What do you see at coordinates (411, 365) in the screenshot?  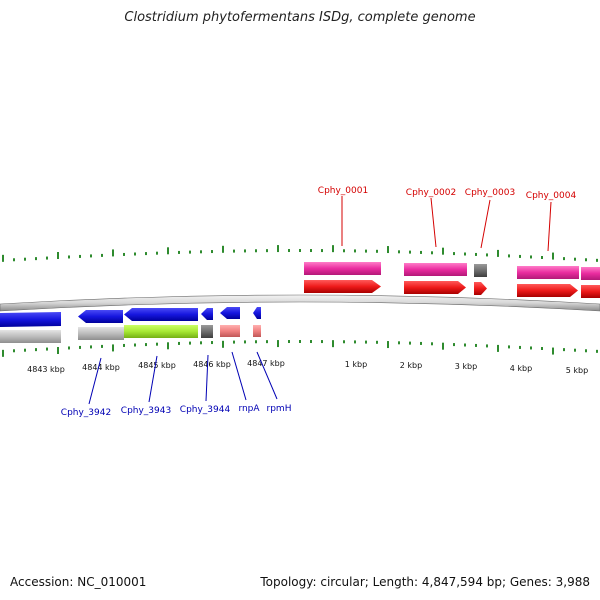 I see `scale-label: 2 kbp` at bounding box center [411, 365].